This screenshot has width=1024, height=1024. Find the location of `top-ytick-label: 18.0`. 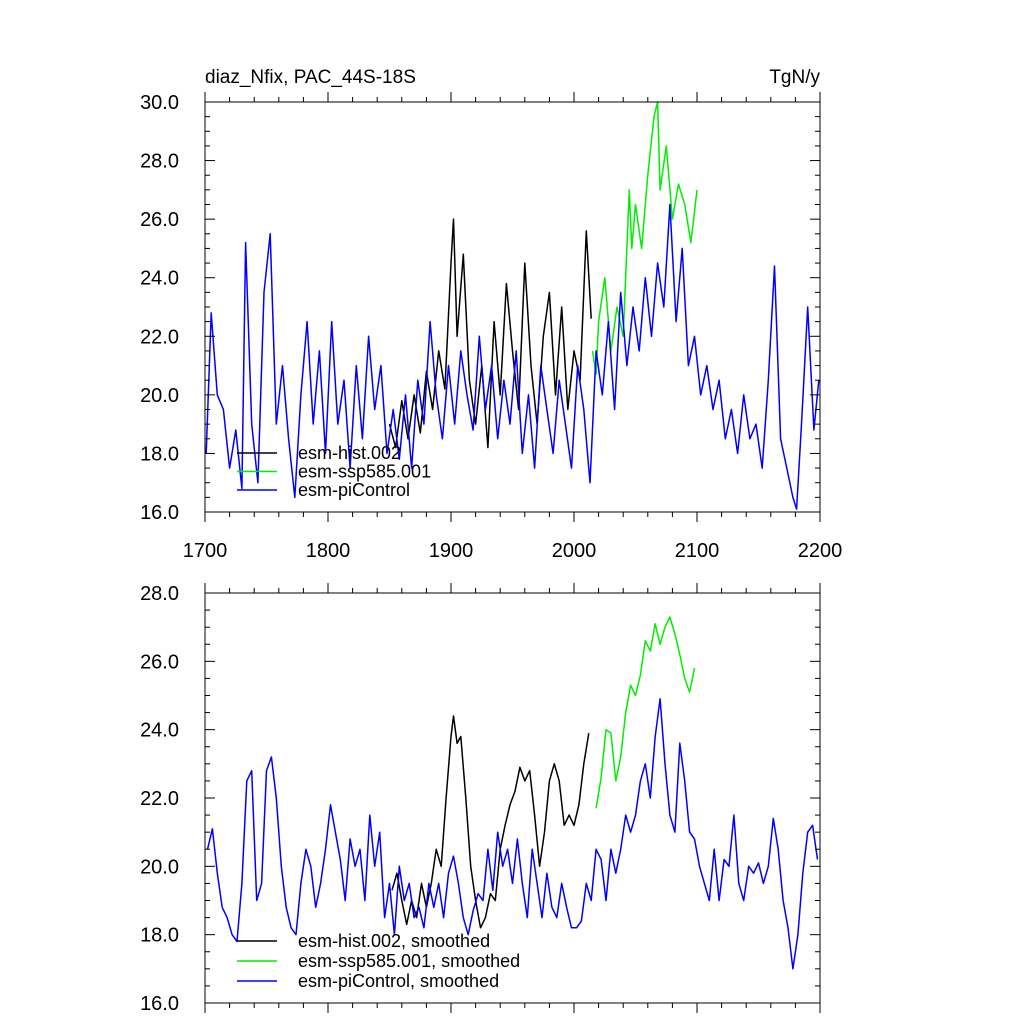

top-ytick-label: 18.0 is located at coordinates (159, 454).